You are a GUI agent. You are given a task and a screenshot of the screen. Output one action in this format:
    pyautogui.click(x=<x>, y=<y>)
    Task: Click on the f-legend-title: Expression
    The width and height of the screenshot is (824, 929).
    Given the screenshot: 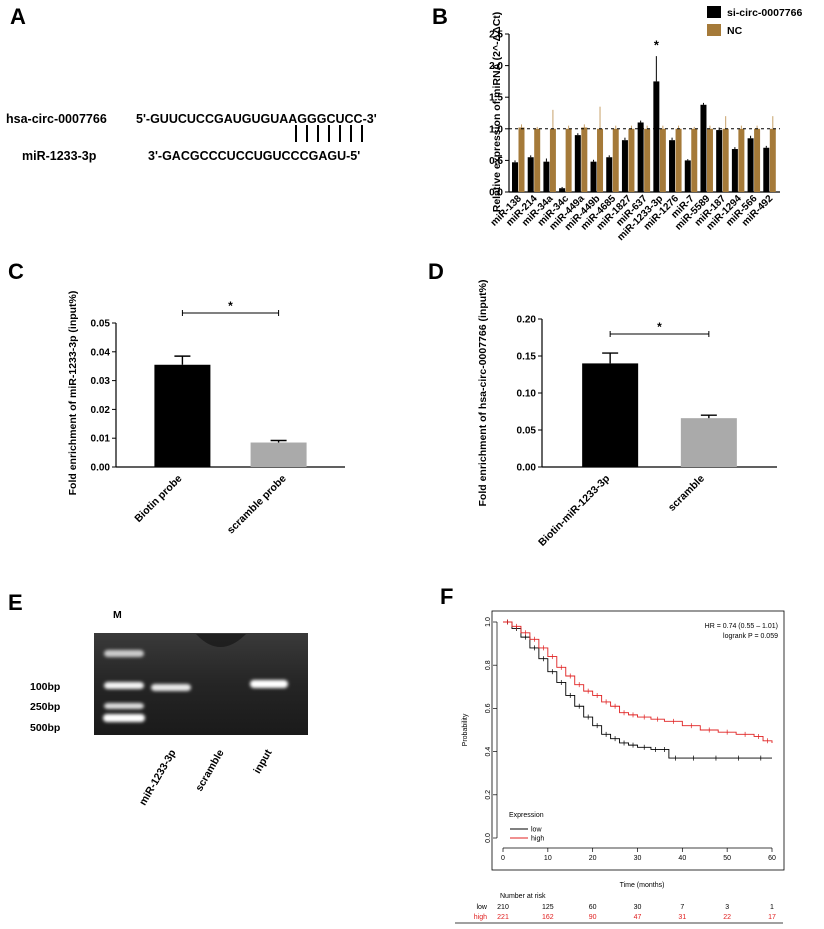 What is the action you would take?
    pyautogui.click(x=526, y=815)
    